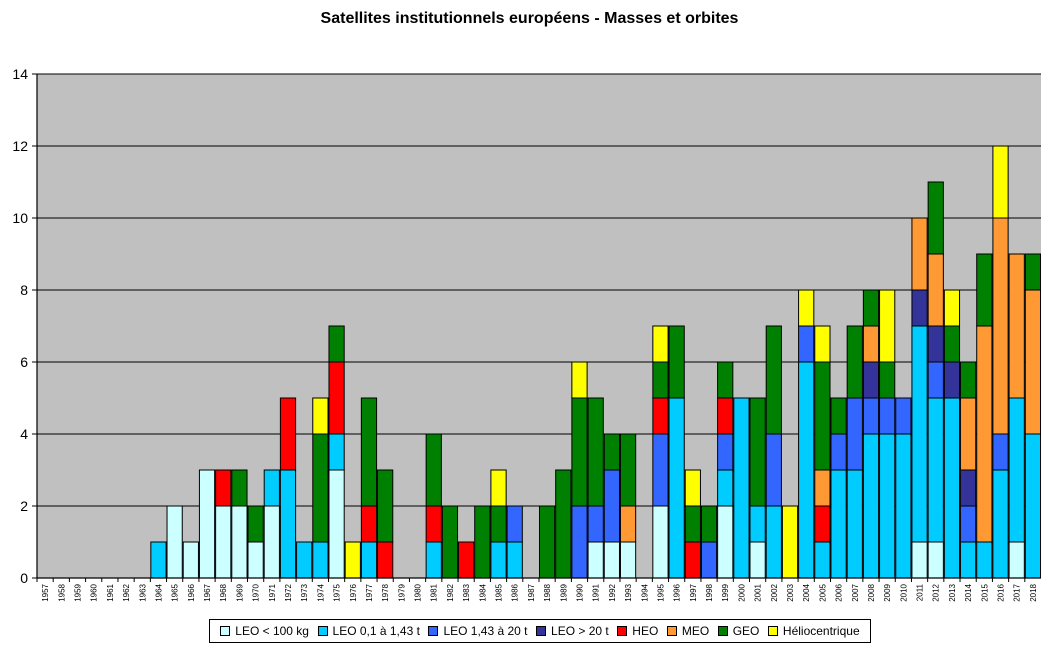 The image size is (1059, 650). What do you see at coordinates (746, 631) in the screenshot?
I see `legend-label: GEO` at bounding box center [746, 631].